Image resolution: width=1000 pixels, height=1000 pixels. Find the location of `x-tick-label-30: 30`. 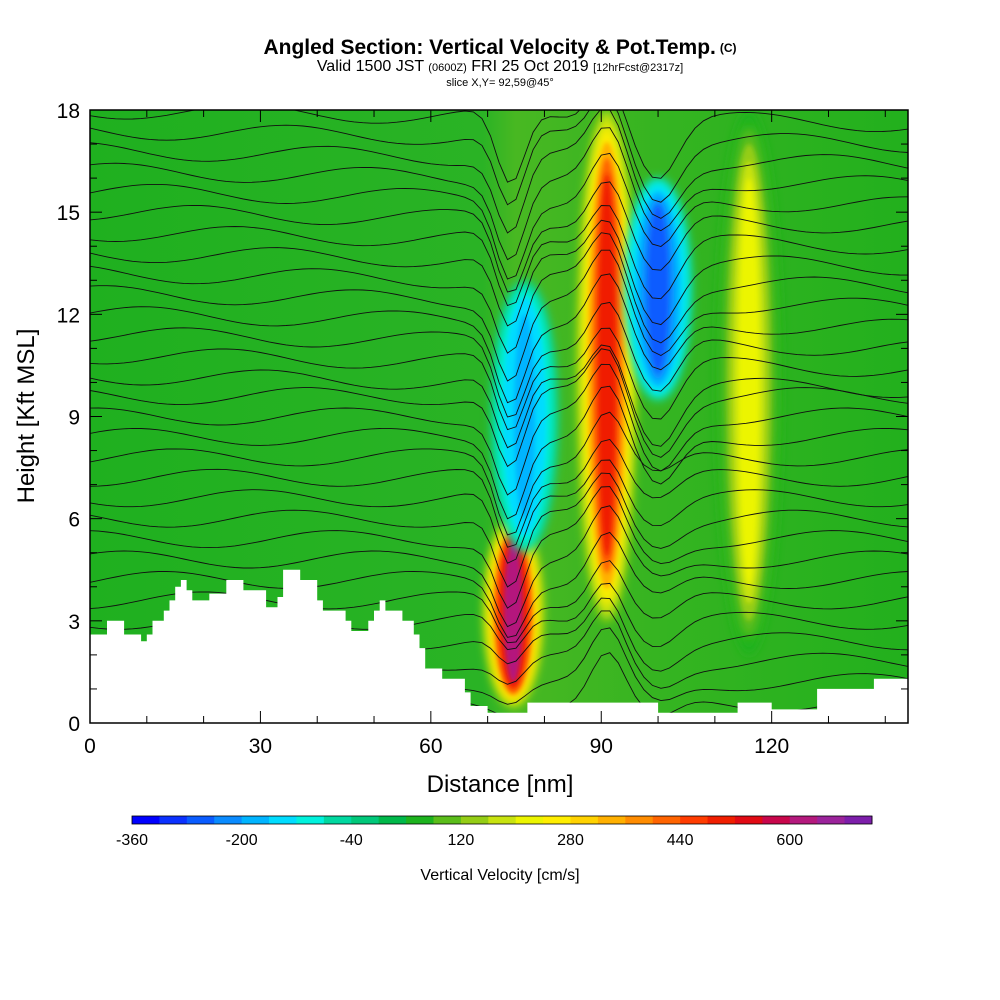

x-tick-label-30: 30 is located at coordinates (260, 746).